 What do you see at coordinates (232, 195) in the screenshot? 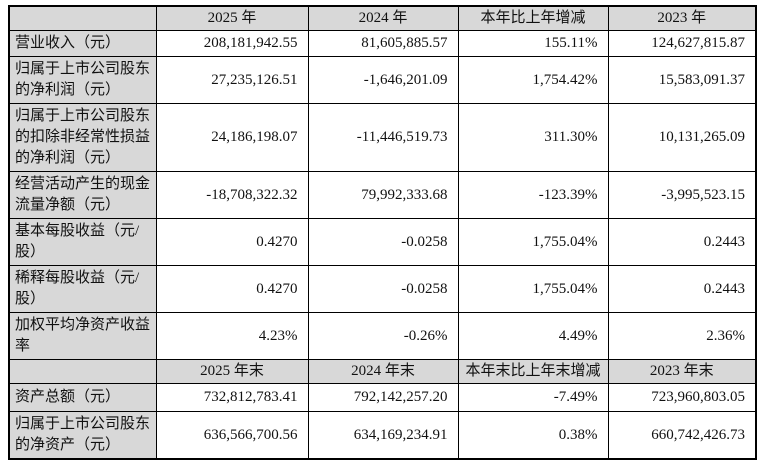
I see `cell-value: -18,708,322.32` at bounding box center [232, 195].